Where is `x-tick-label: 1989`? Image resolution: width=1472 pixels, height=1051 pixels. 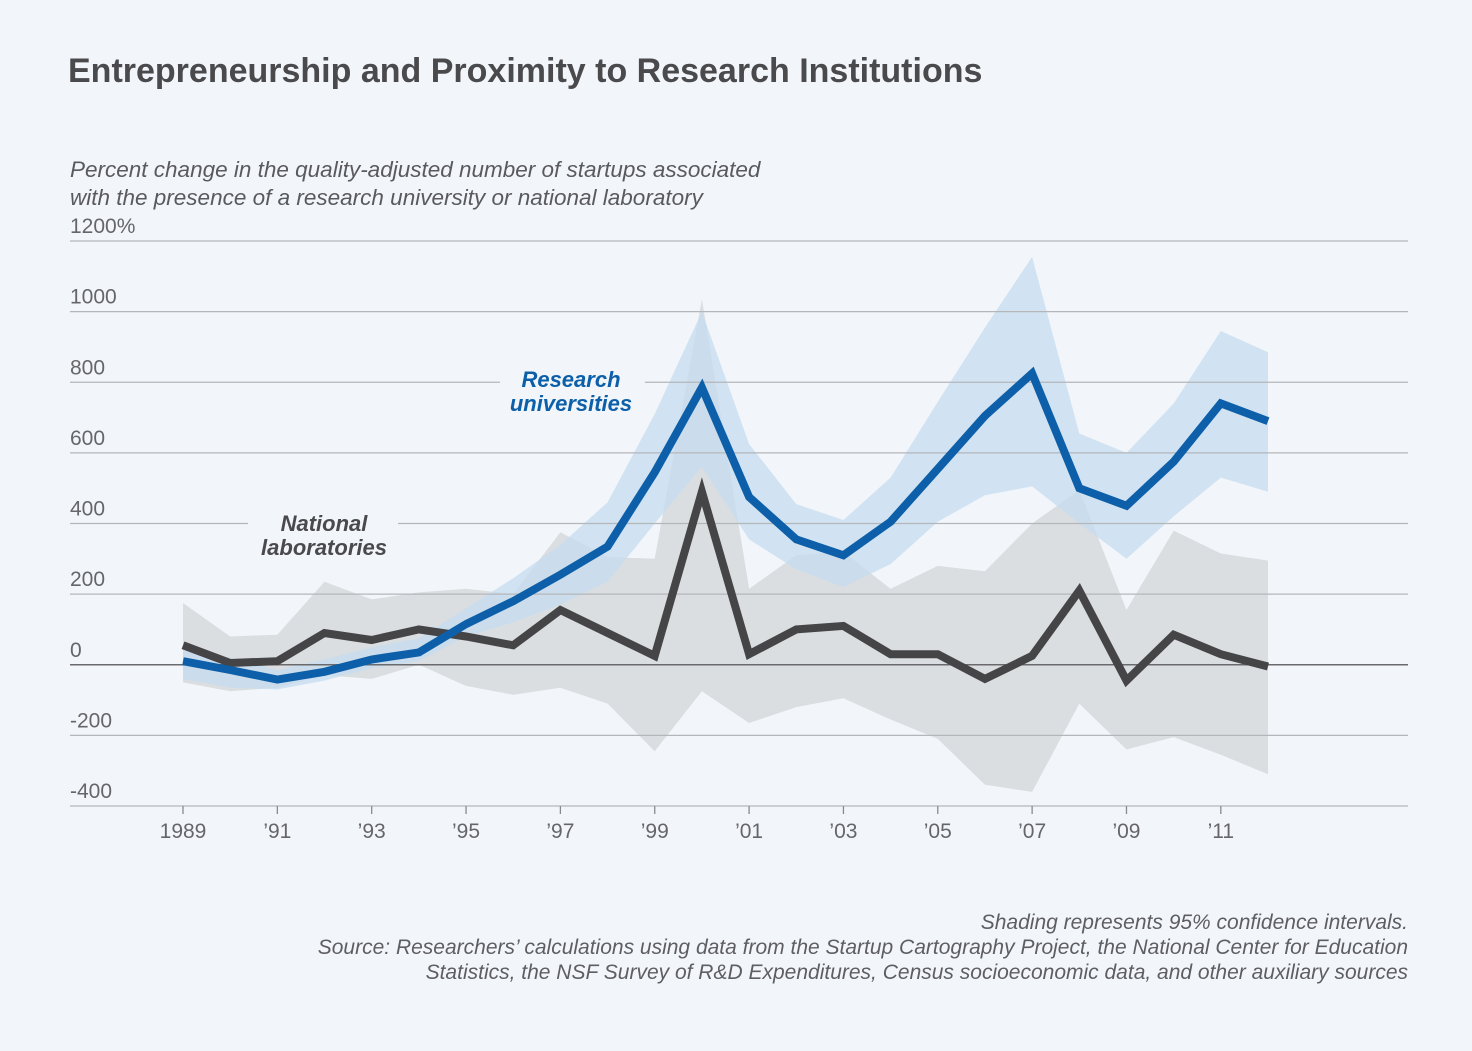 x-tick-label: 1989 is located at coordinates (183, 831).